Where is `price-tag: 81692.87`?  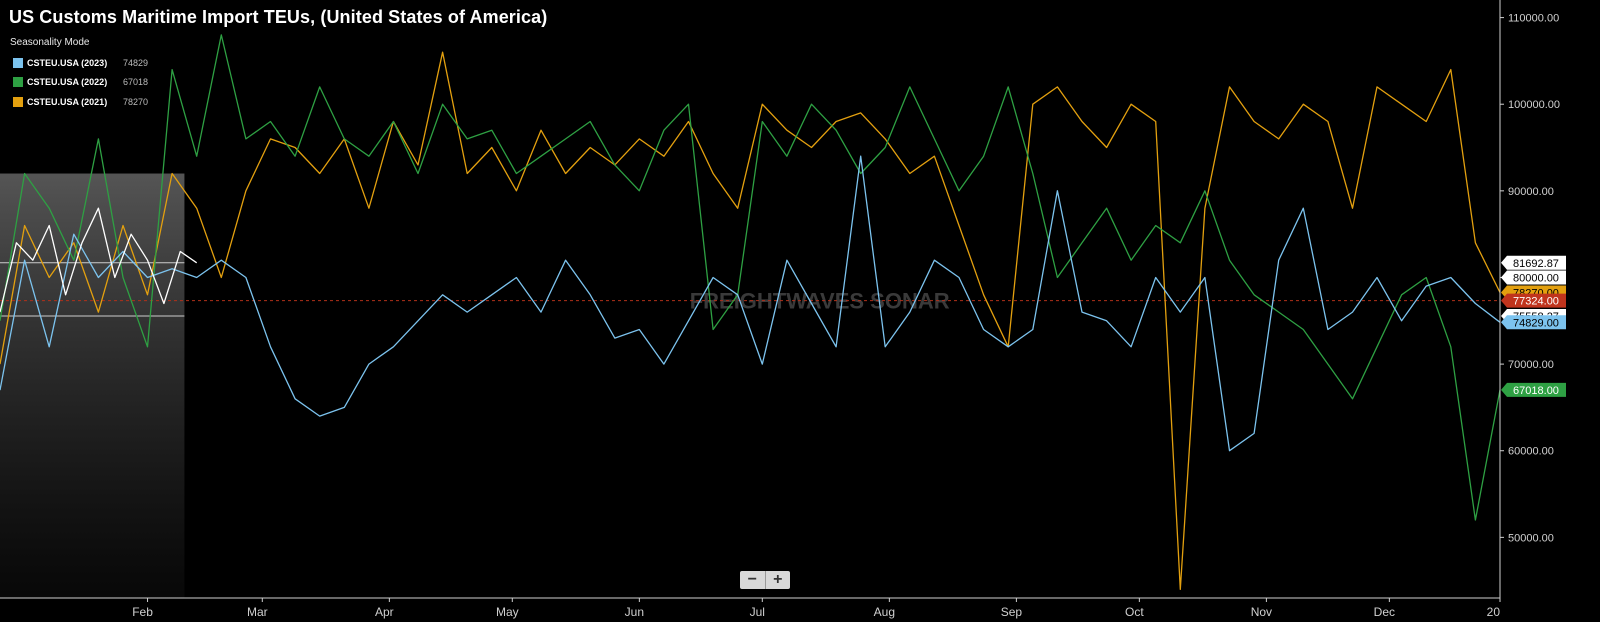 price-tag: 81692.87 is located at coordinates (1533, 262).